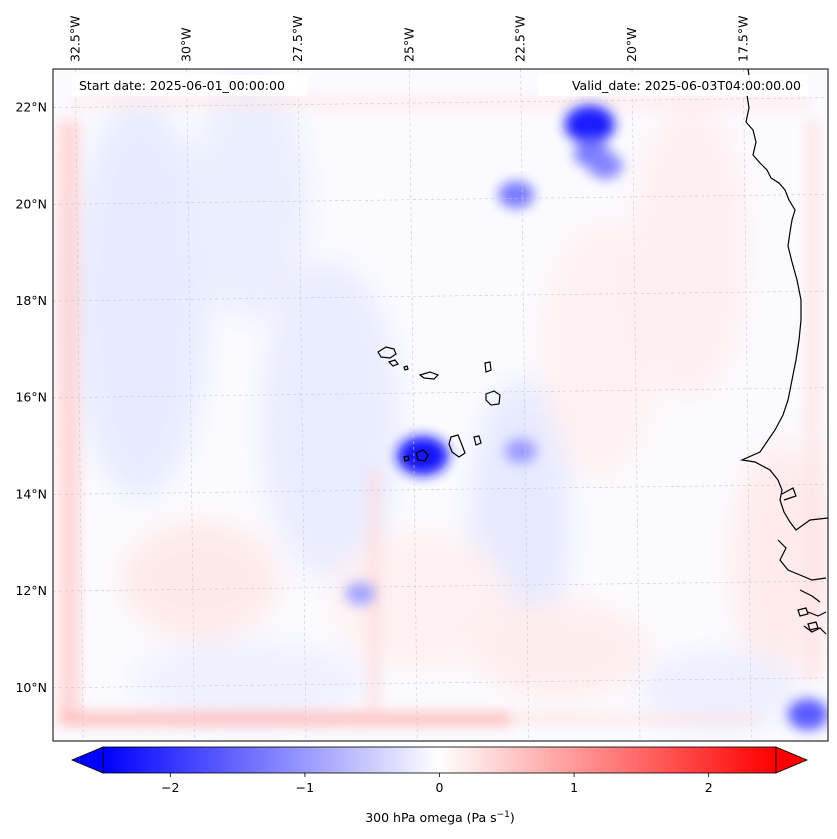  What do you see at coordinates (393, 363) in the screenshot?
I see `island-sao-vicente` at bounding box center [393, 363].